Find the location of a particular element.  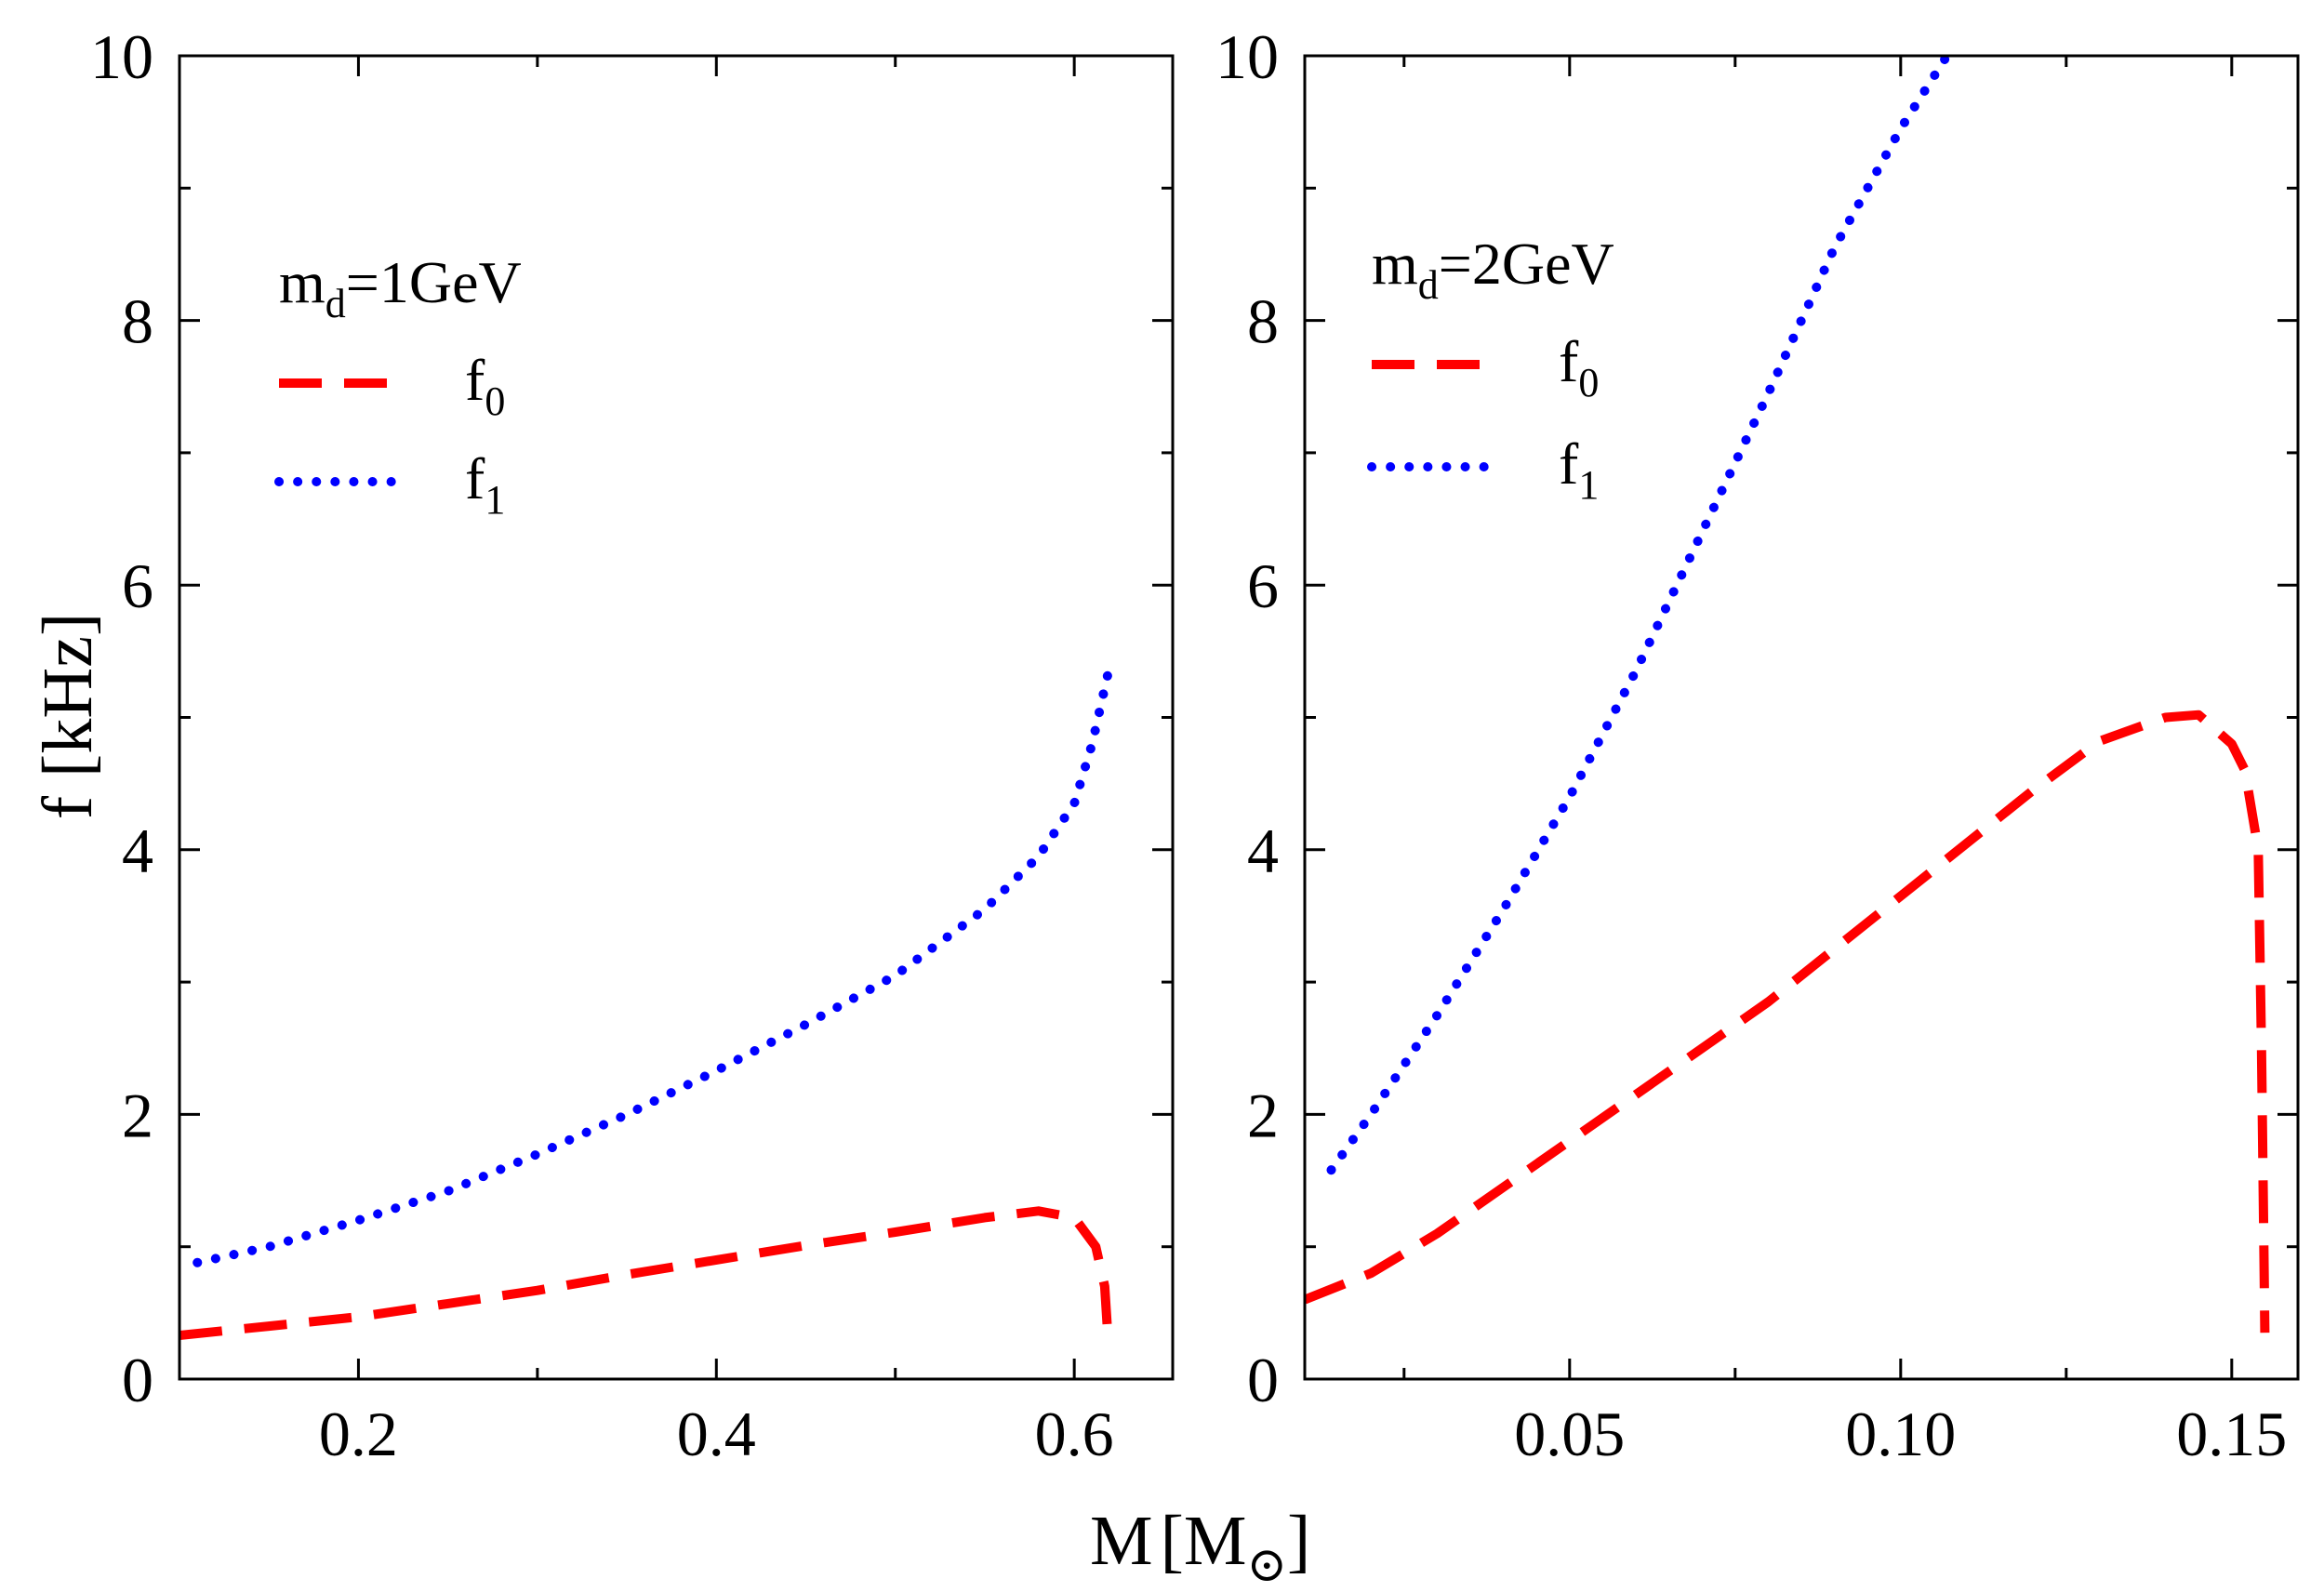

y-axis-label-unit: [kHz] is located at coordinates (68, 695).